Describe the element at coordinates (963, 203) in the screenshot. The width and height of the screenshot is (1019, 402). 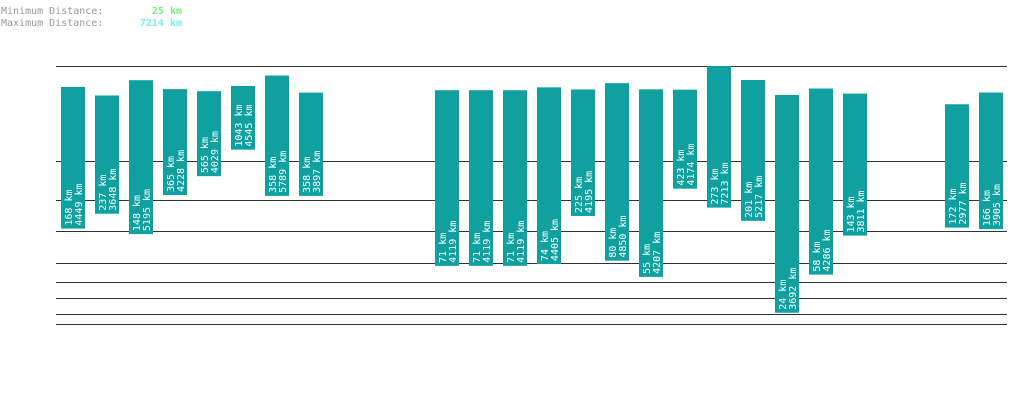
I see `max-label: 2977 km` at that location.